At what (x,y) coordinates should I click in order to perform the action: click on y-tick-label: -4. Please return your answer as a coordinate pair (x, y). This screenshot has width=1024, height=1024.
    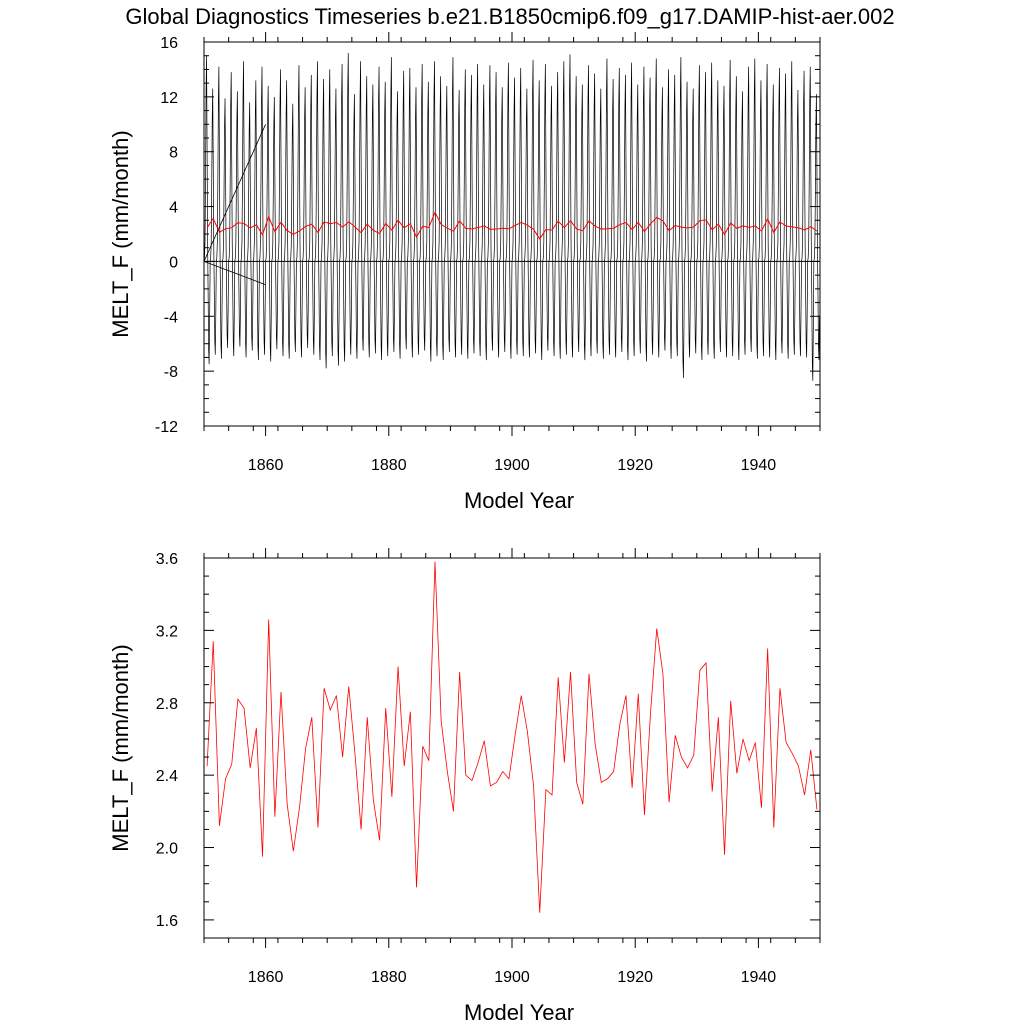
    Looking at the image, I should click on (171, 317).